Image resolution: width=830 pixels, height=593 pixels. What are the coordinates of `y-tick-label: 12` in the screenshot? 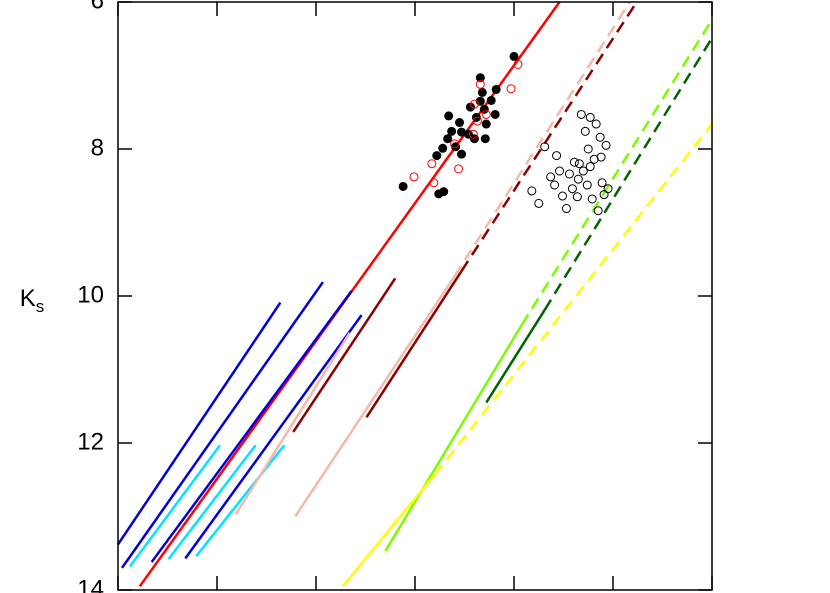 It's located at (90, 441).